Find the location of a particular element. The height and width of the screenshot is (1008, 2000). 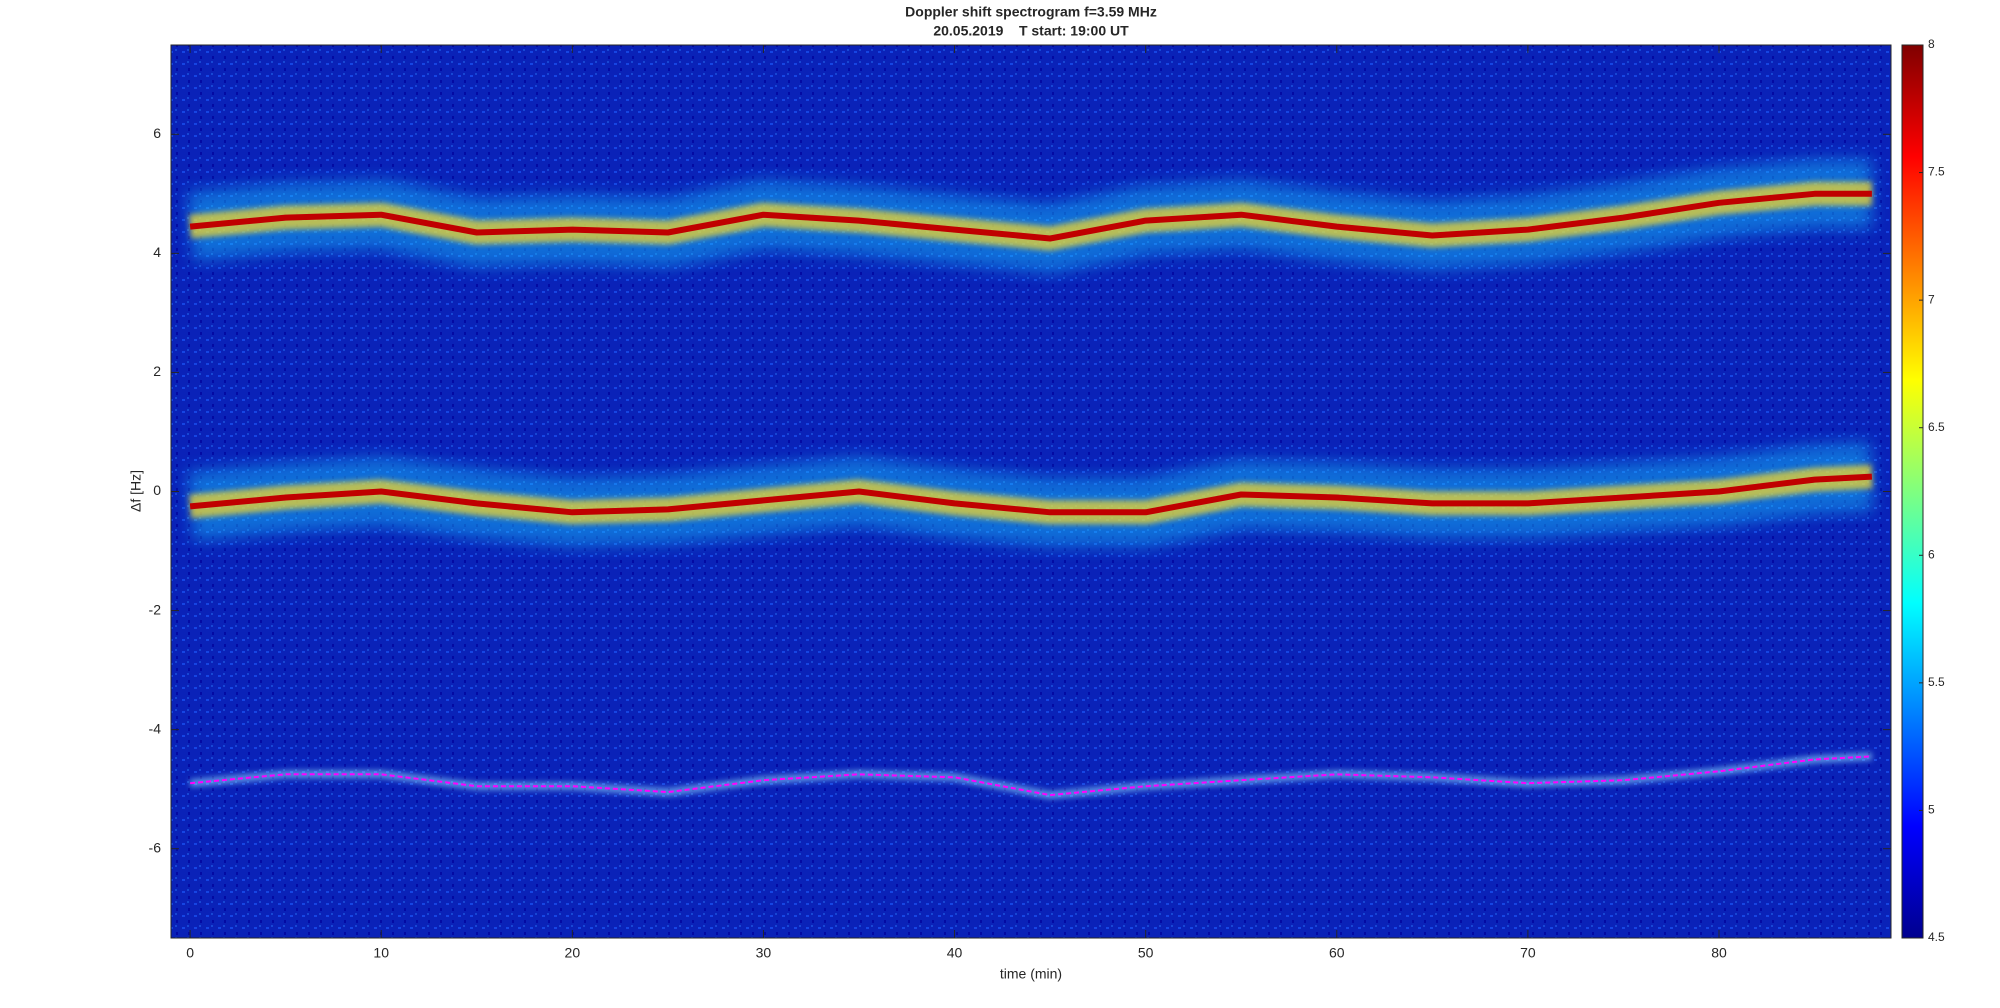

colorbar-tick-label: 6.5 is located at coordinates (1936, 427).